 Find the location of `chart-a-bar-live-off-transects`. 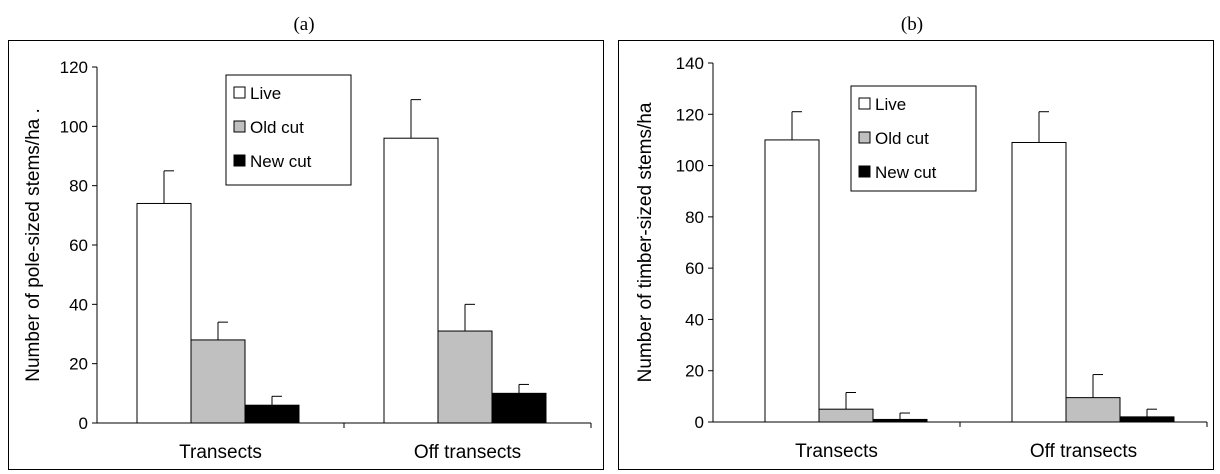

chart-a-bar-live-off-transects is located at coordinates (411, 280).